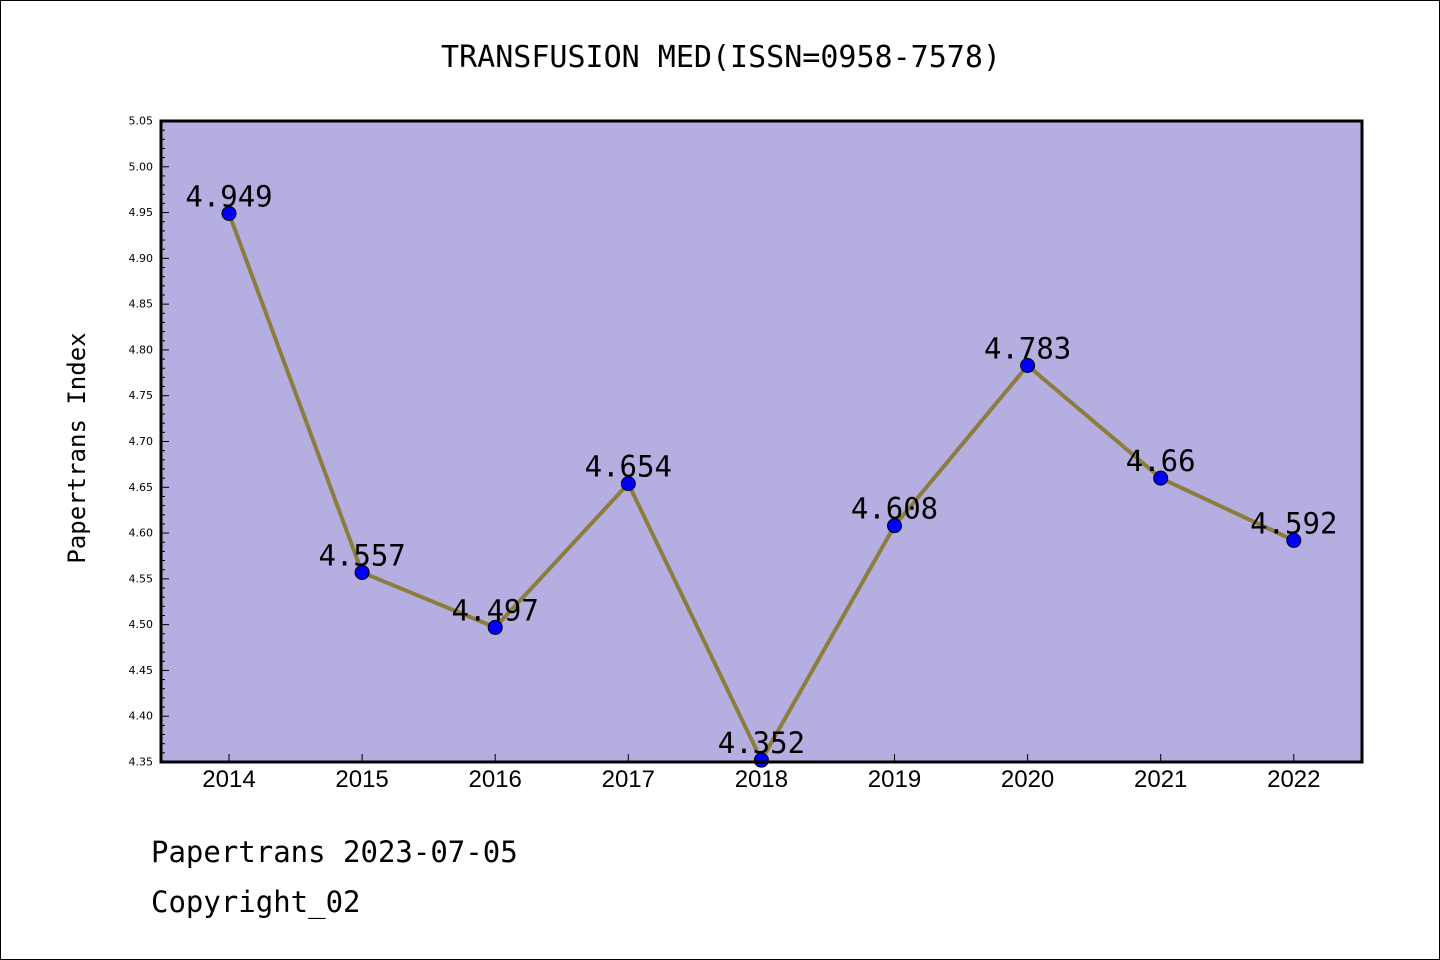  Describe the element at coordinates (228, 196) in the screenshot. I see `data-label: 4.949` at that location.